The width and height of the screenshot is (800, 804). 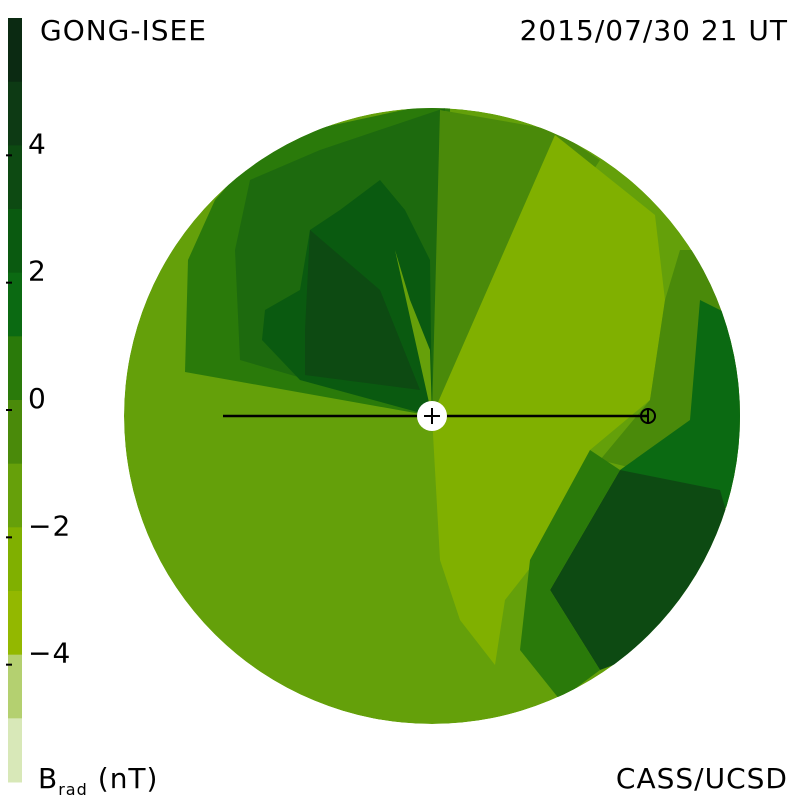 What do you see at coordinates (73, 789) in the screenshot?
I see `label-sub: rad` at bounding box center [73, 789].